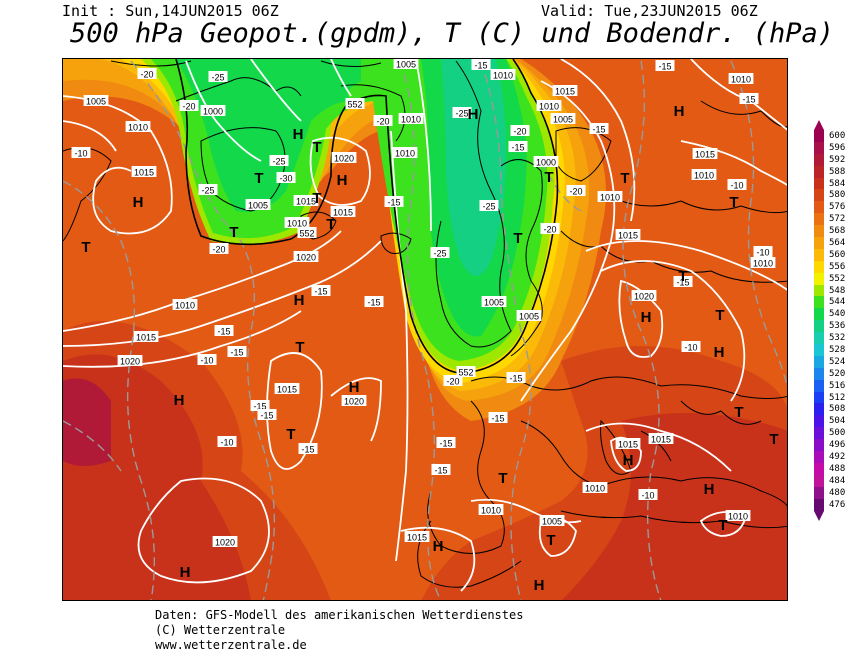 This screenshot has width=850, height=657. Describe the element at coordinates (837, 397) in the screenshot. I see `legend-label: 512` at that location.